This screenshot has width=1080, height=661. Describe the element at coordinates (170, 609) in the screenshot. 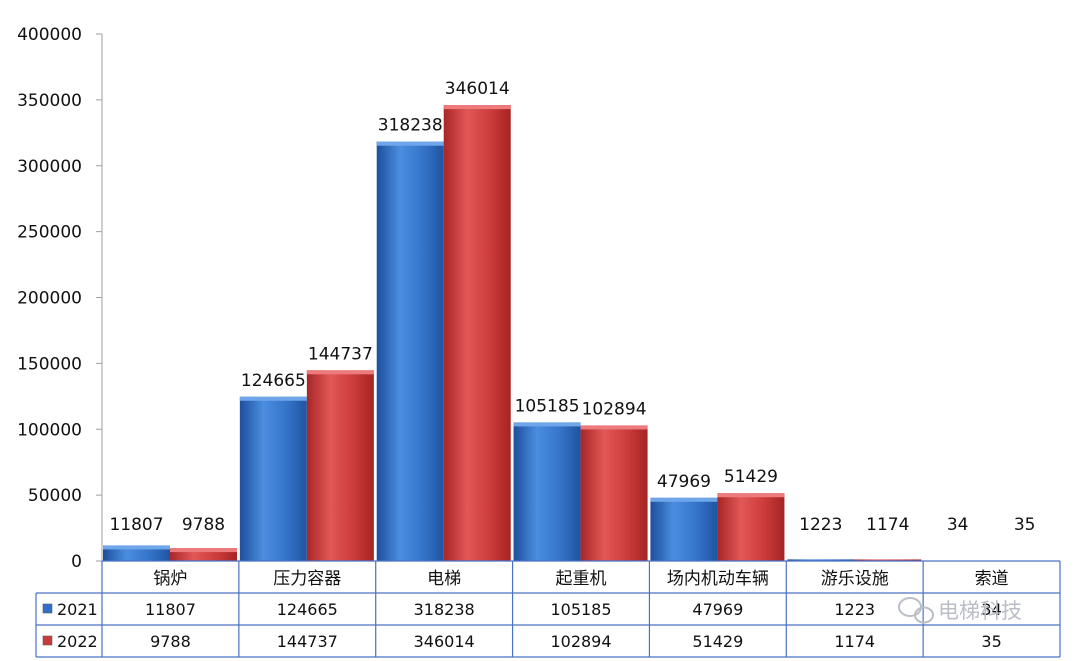

I see `table-cell: 11807` at that location.